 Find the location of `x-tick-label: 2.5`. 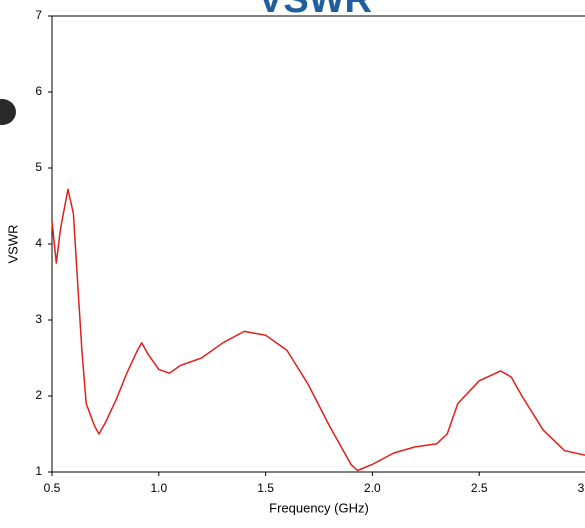

x-tick-label: 2.5 is located at coordinates (479, 488).